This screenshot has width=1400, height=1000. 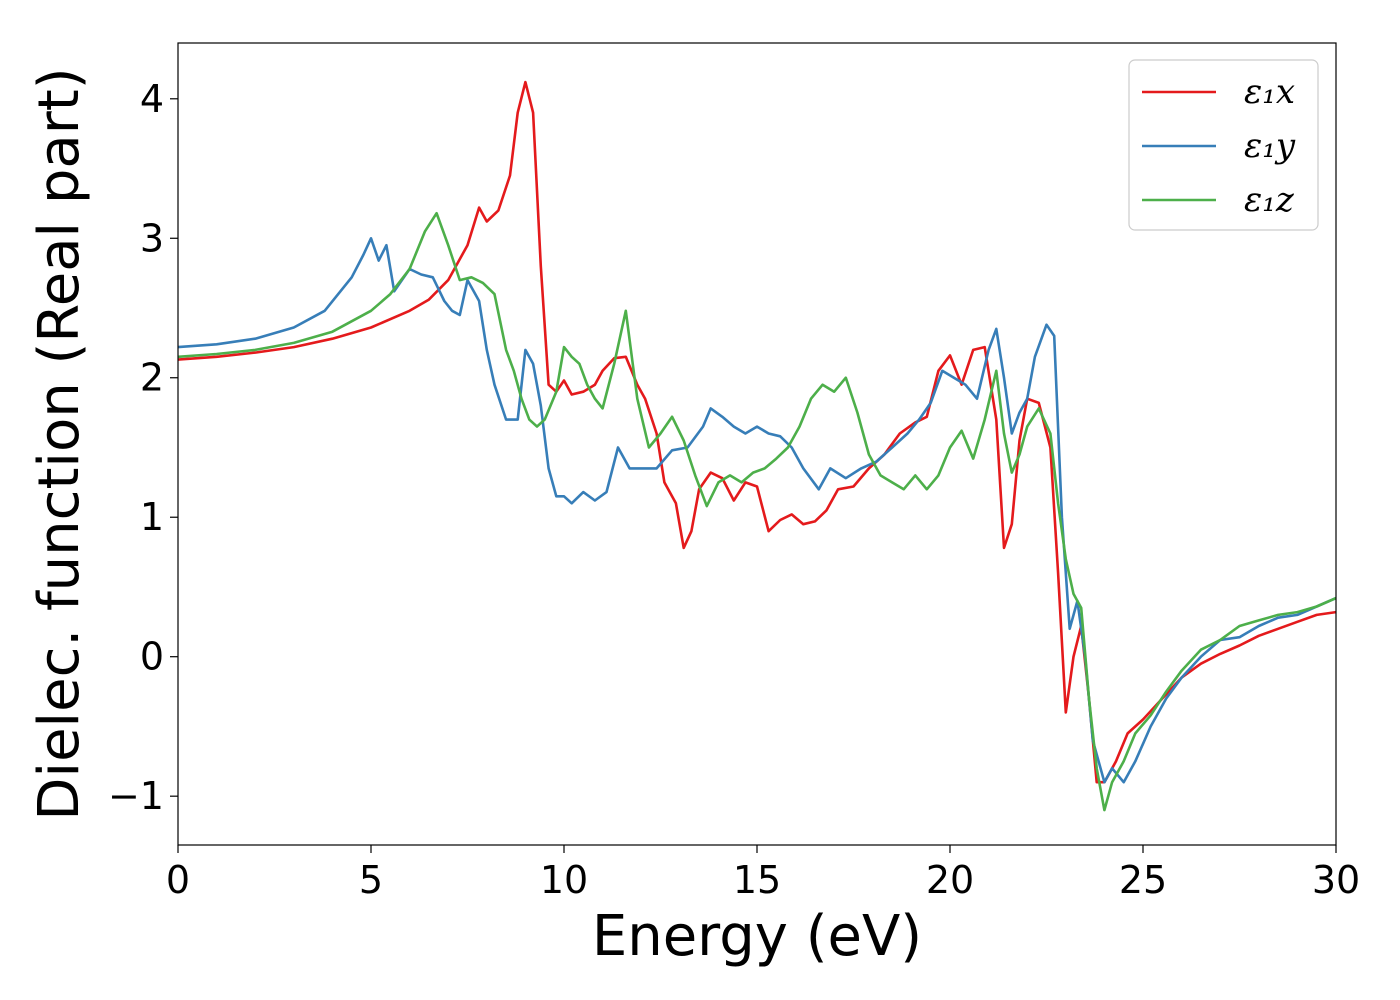 What do you see at coordinates (59, 443) in the screenshot?
I see `y-axis-title: Dielec. function (Real part)` at bounding box center [59, 443].